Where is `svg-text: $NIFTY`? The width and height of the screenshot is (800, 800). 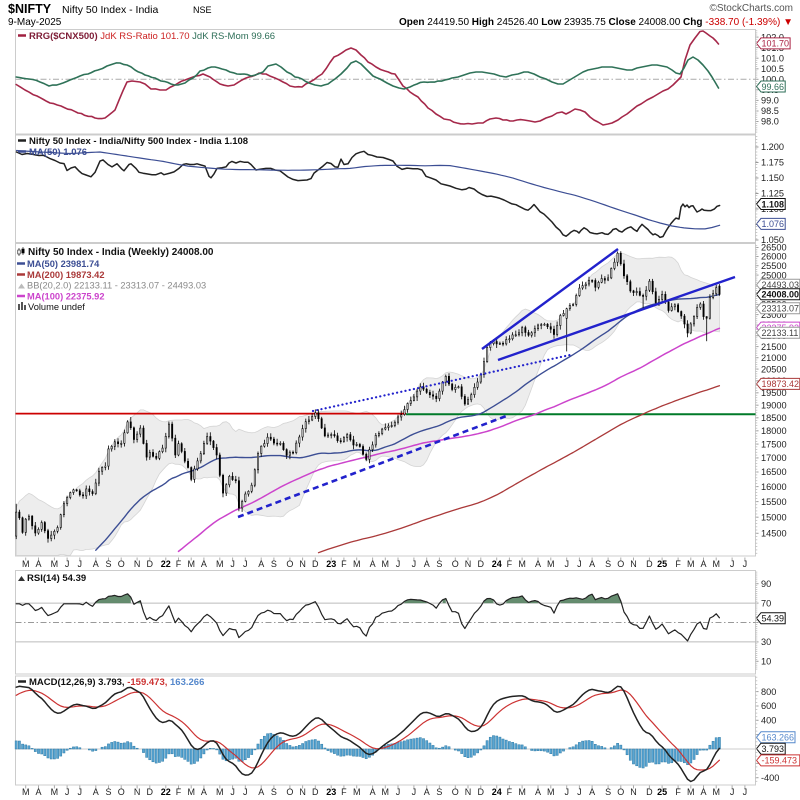 svg-text: $NIFTY is located at coordinates (30, 9).